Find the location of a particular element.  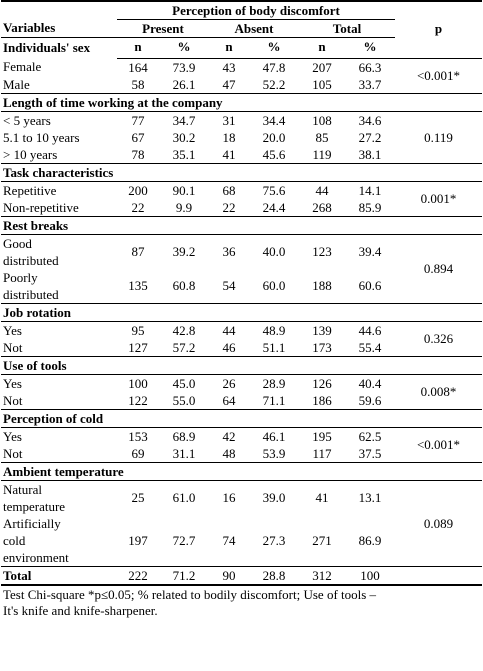

section-job: Job rotation is located at coordinates (241, 312).